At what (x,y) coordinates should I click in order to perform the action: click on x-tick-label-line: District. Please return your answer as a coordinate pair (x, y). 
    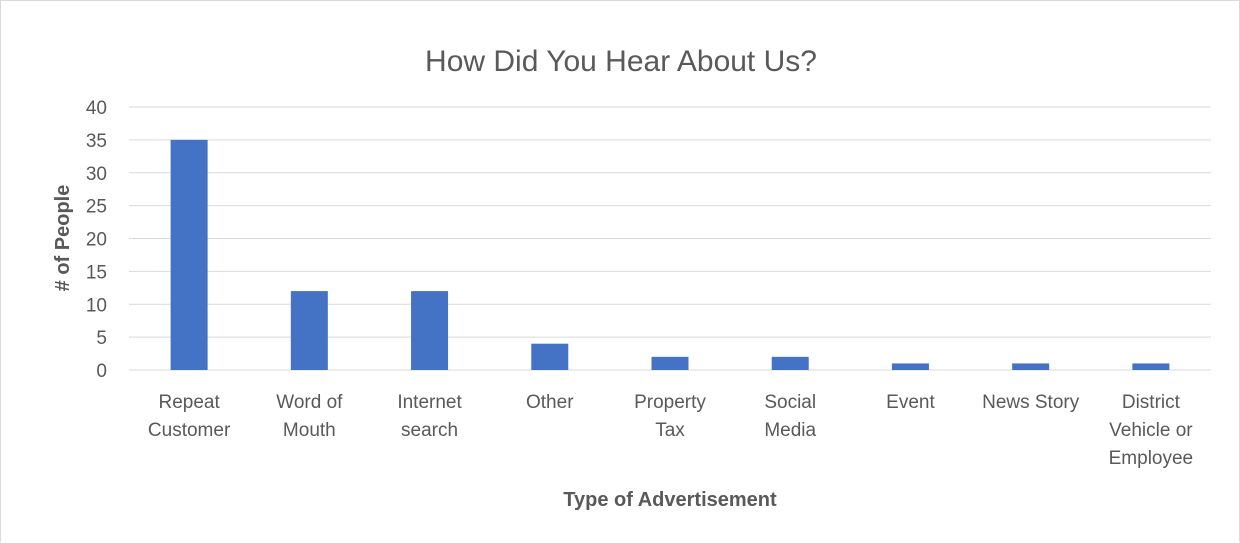
    Looking at the image, I should click on (1151, 402).